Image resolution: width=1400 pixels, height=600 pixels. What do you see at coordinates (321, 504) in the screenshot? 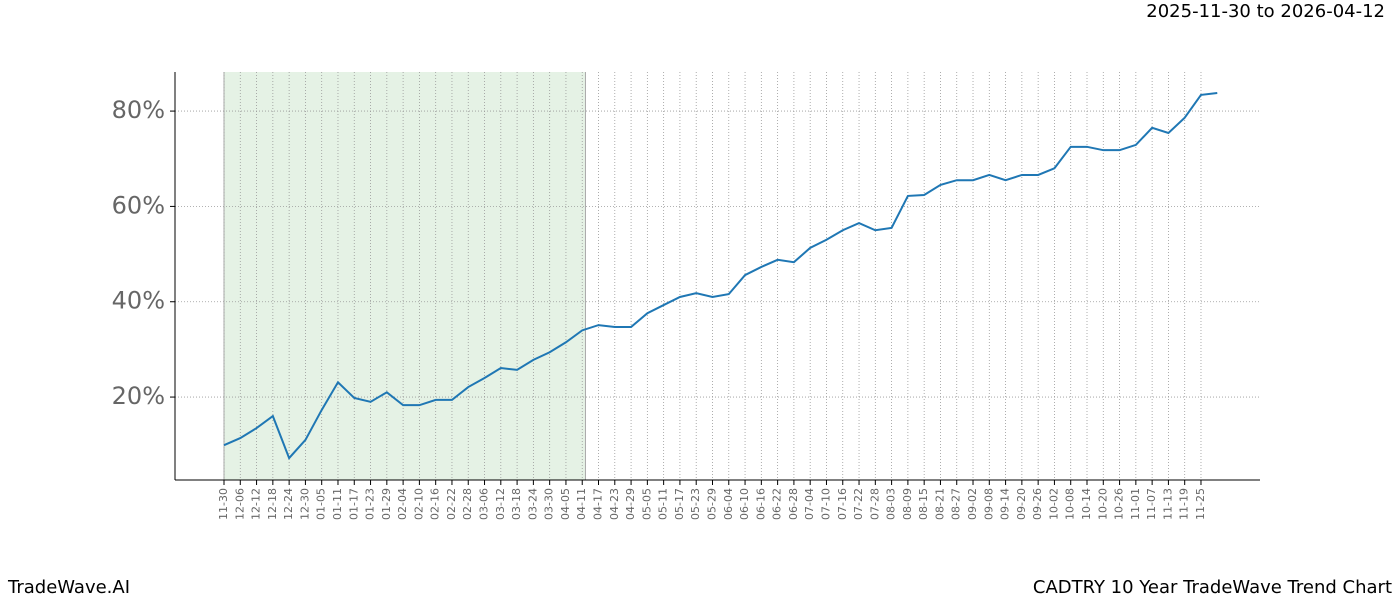
I see `x-tick-label: 01-05` at bounding box center [321, 504].